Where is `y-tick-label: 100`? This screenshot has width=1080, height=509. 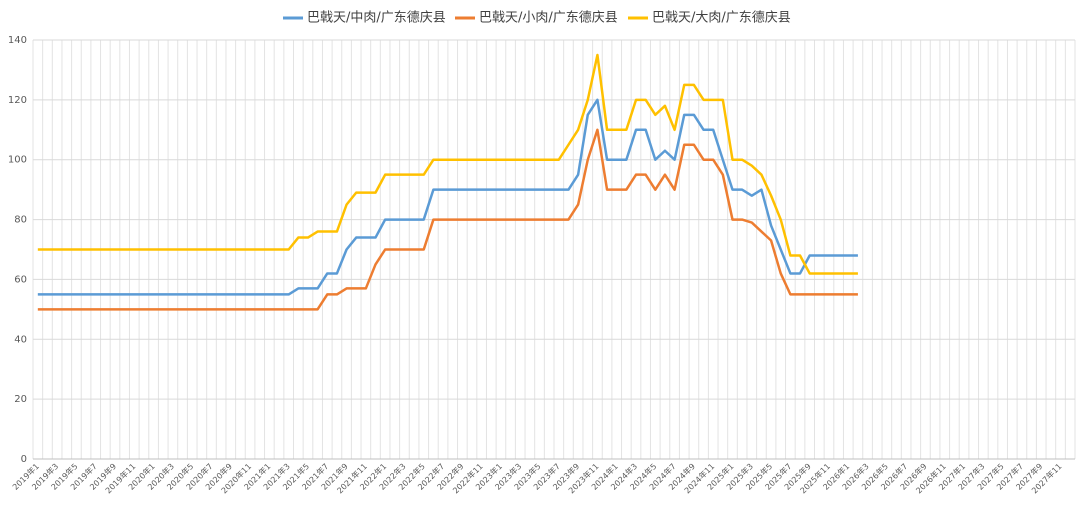 y-tick-label: 100 is located at coordinates (17, 160).